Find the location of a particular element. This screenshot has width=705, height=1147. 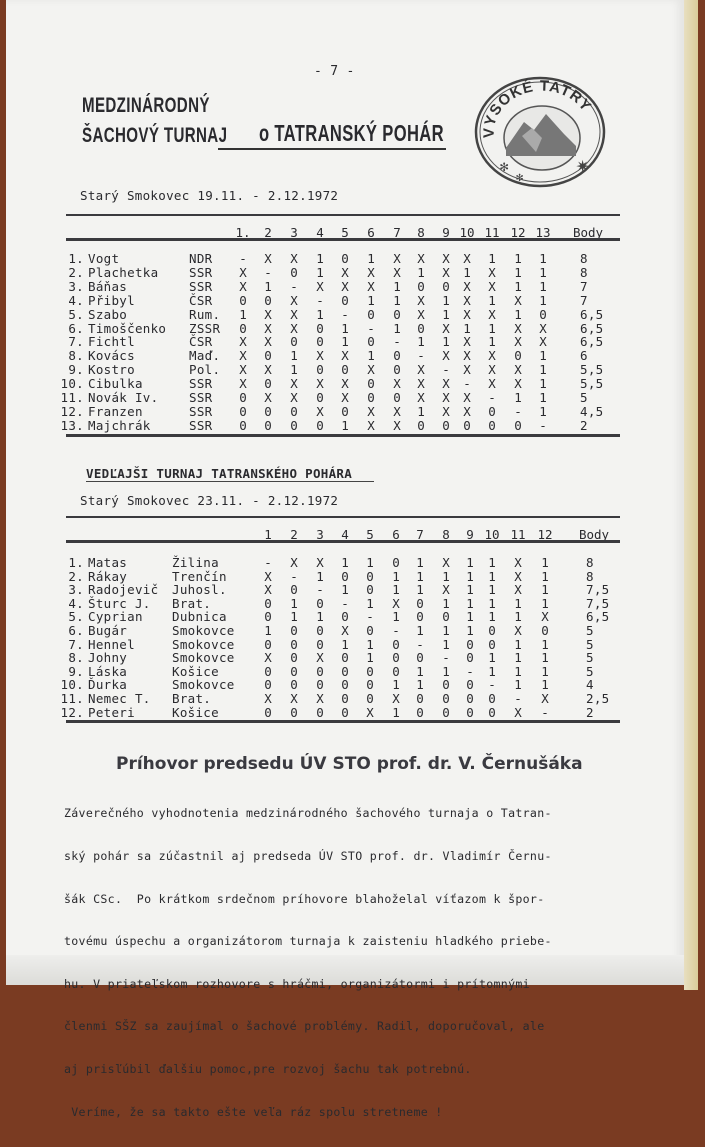

player-name: Kostro is located at coordinates (111, 370).